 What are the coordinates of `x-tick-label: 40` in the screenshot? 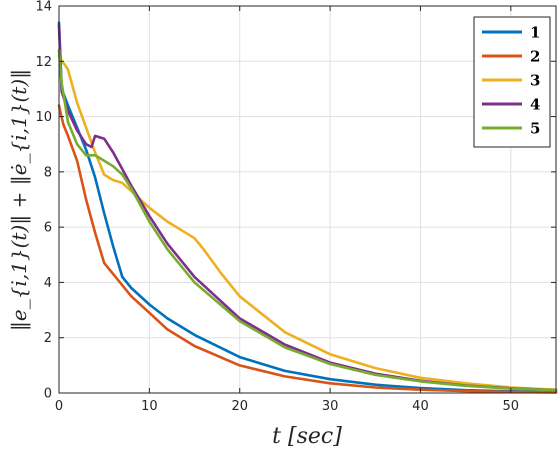 It's located at (420, 406).